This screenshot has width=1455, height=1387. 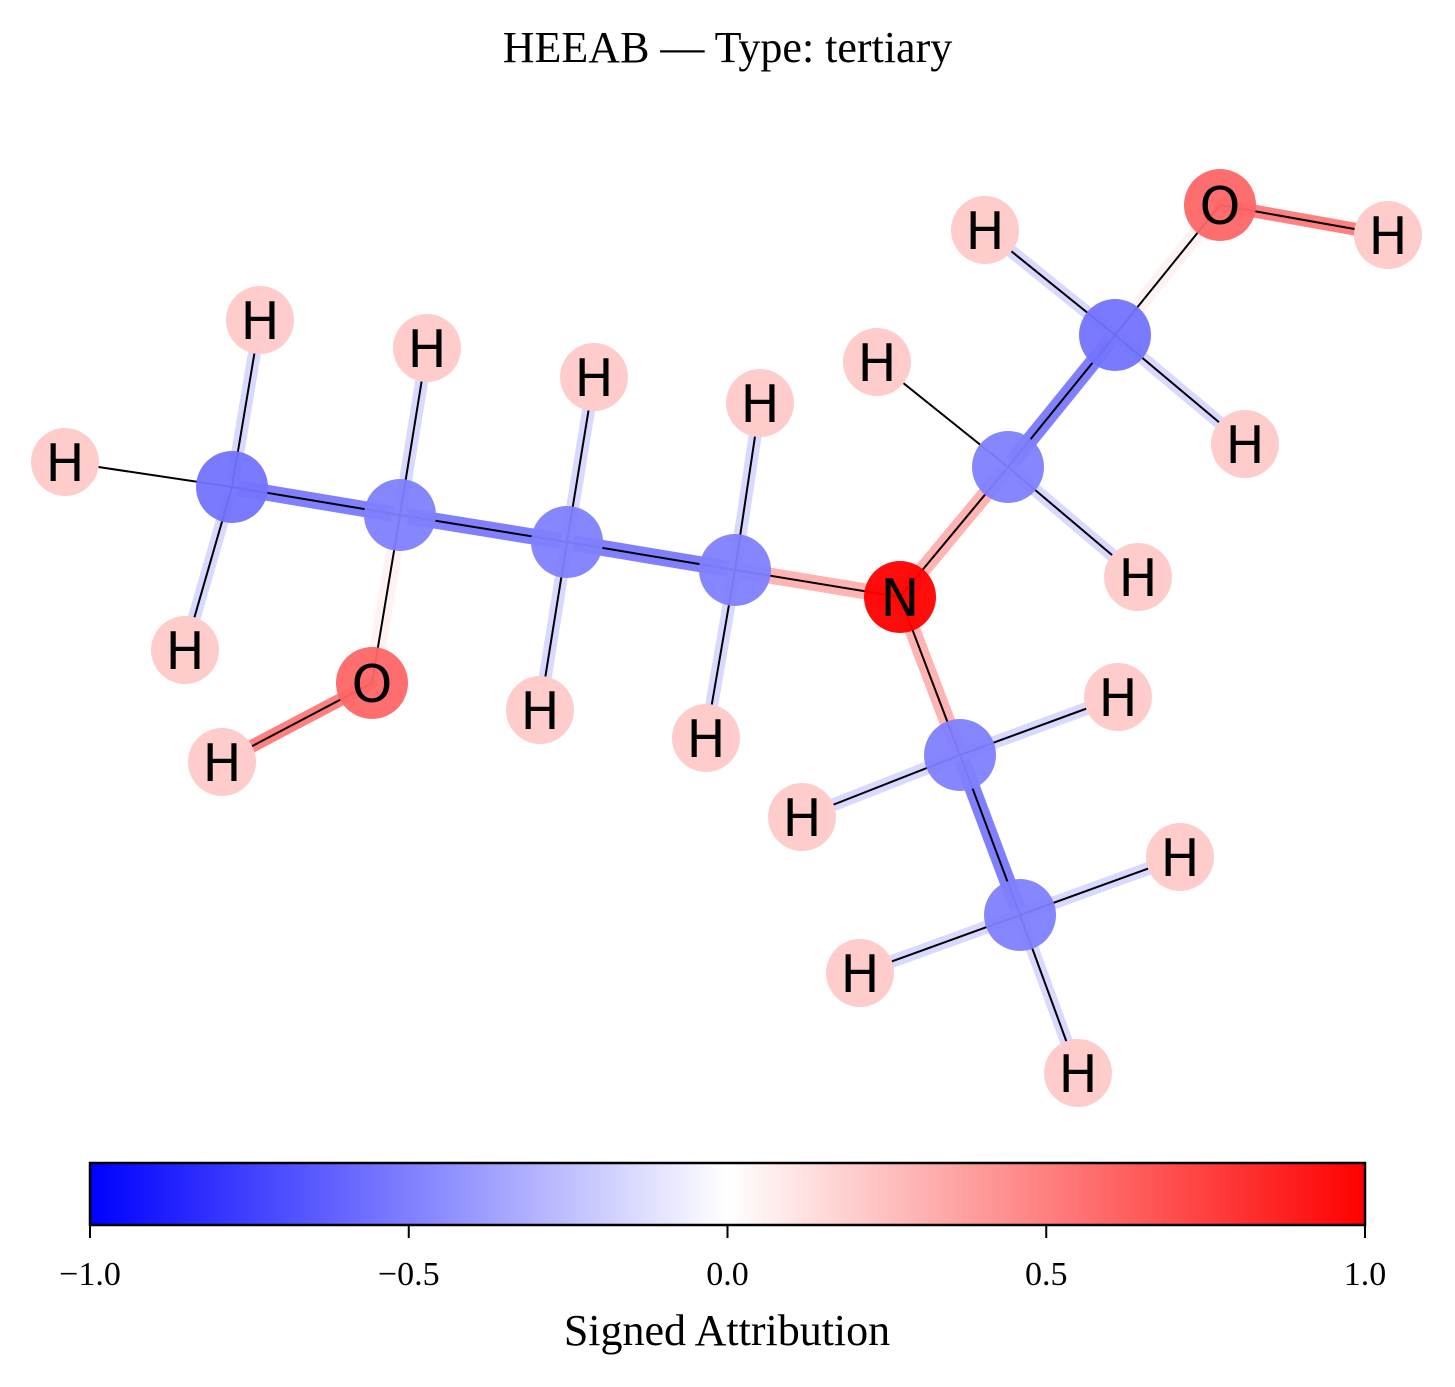 I want to click on atom-node-H13, so click(x=985, y=230).